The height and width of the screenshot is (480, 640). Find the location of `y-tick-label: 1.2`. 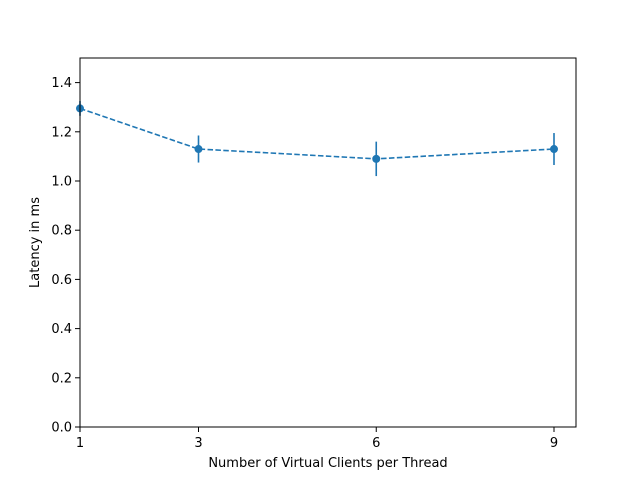

y-tick-label: 1.2 is located at coordinates (61, 132).